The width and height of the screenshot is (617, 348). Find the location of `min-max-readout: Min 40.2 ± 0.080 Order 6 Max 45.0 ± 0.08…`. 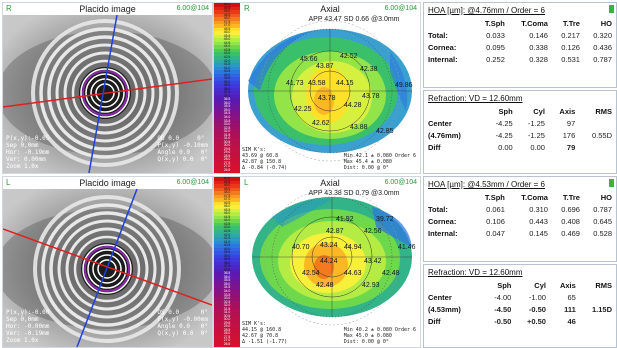

min-max-readout: Min 40.2 ± 0.080 Order 6 Max 45.0 ± 0.08… is located at coordinates (379, 336).